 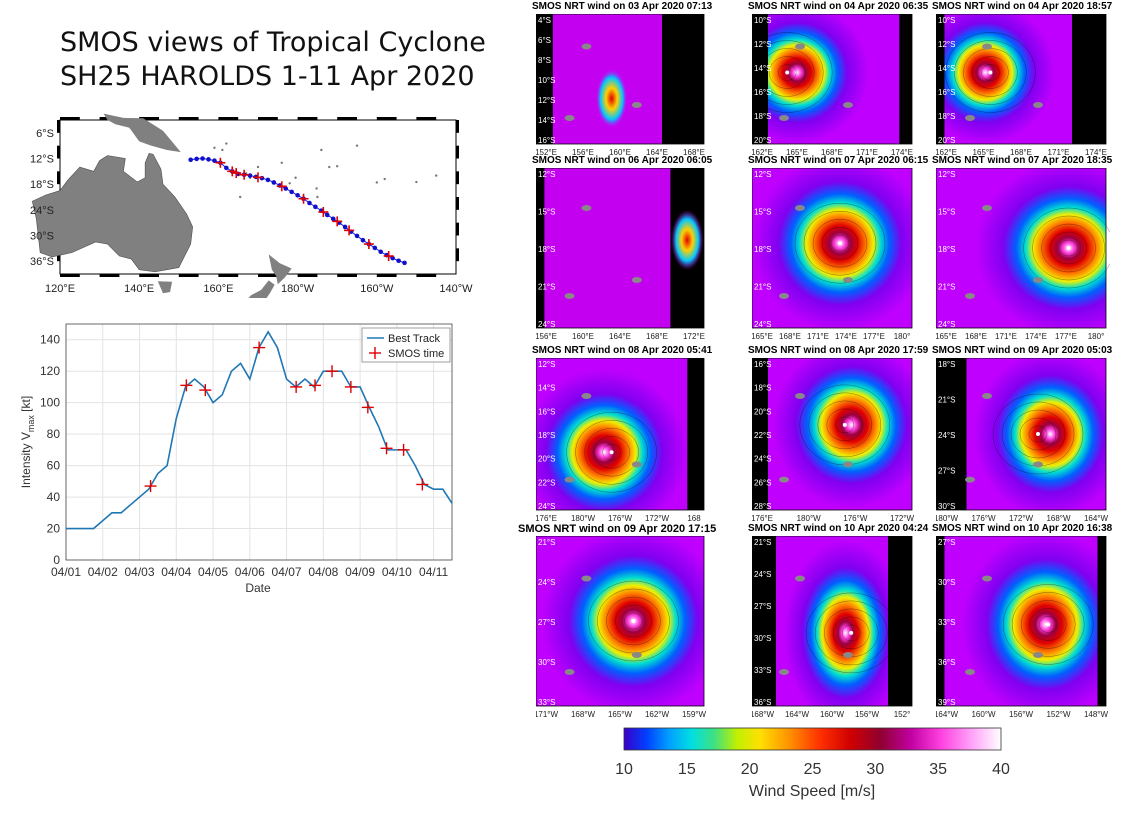 I want to click on panel-lat-label: 10°S, so click(x=546, y=80).